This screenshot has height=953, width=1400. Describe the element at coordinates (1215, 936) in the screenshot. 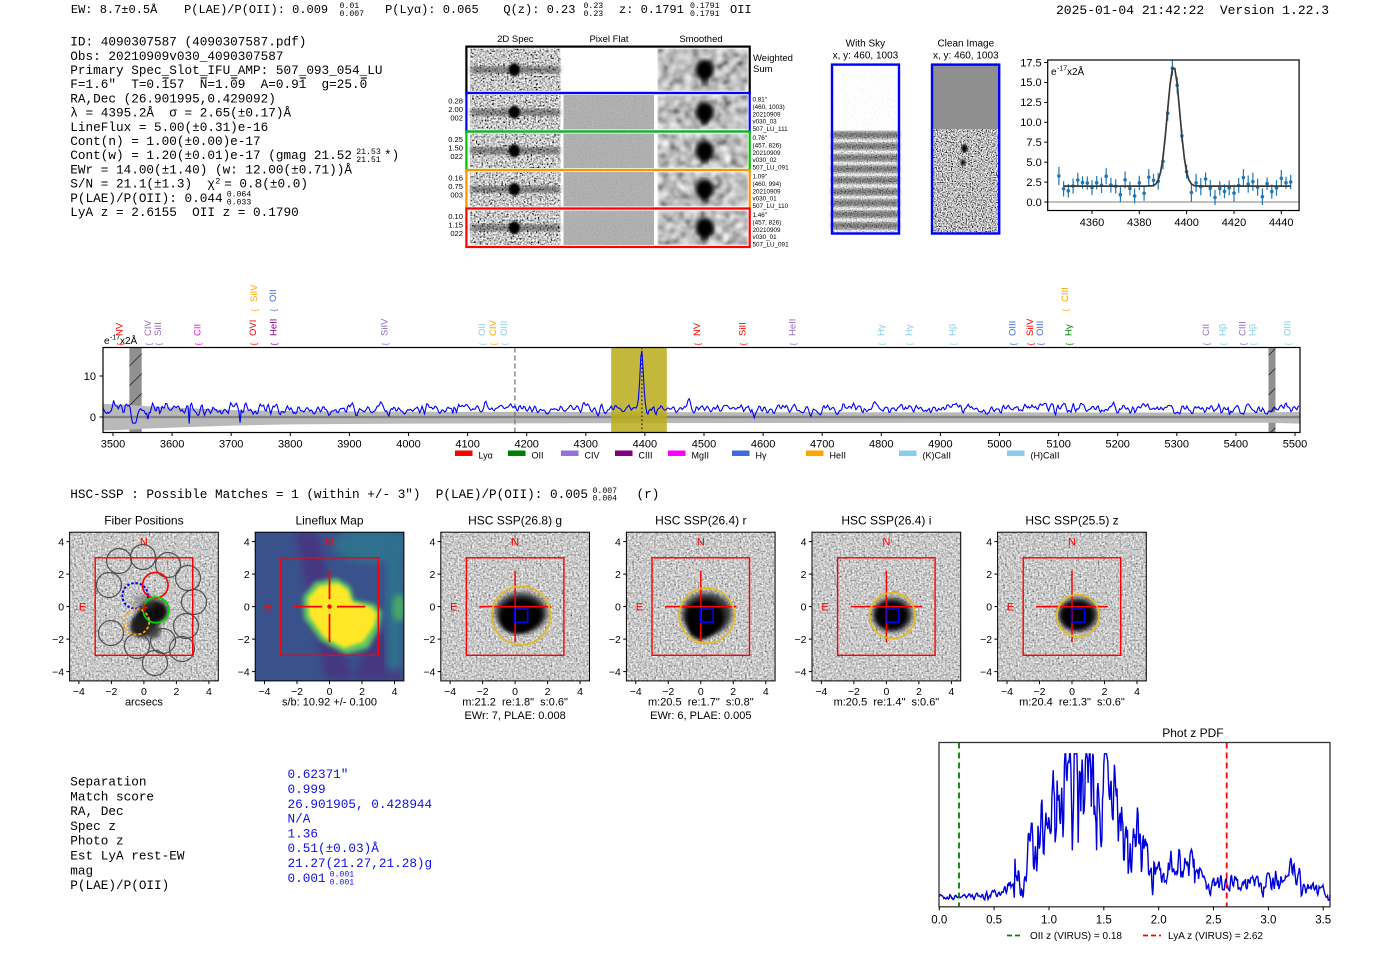

I see `svg-text: LyA z (VIRUS) = 2.62` at that location.